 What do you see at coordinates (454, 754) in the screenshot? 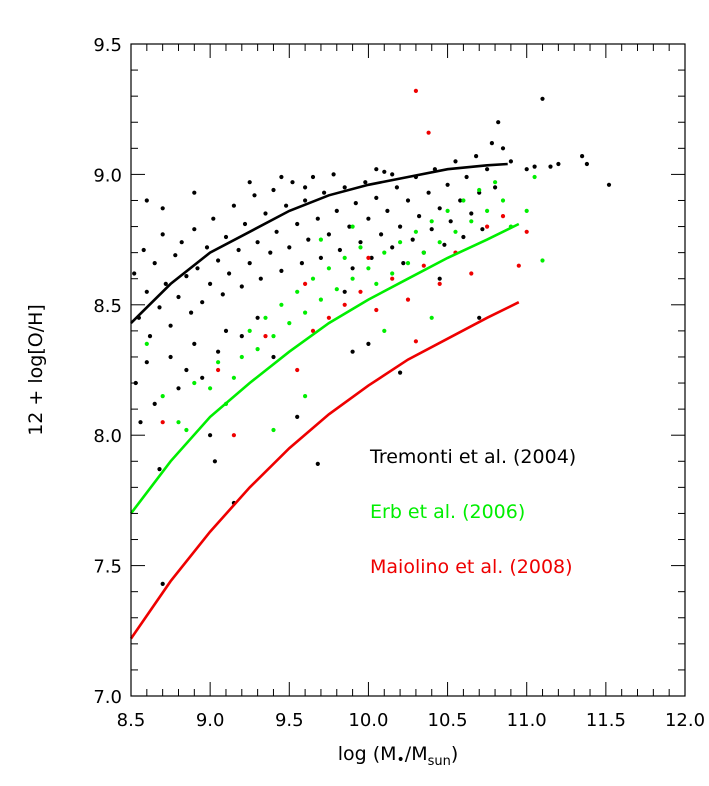
I see `x-axis-title-suffix: )` at bounding box center [454, 754].